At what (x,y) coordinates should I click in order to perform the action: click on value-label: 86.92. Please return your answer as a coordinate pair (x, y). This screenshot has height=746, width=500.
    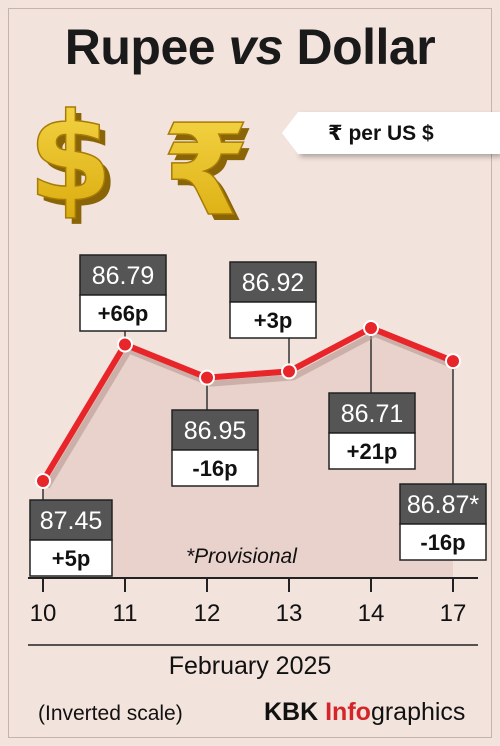
    Looking at the image, I should click on (273, 283).